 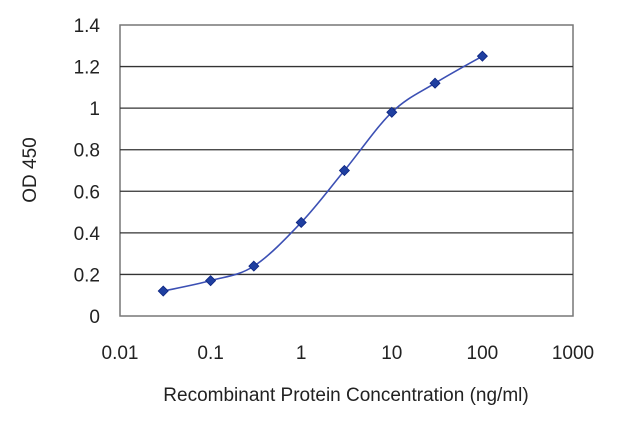 What do you see at coordinates (94, 317) in the screenshot?
I see `y-tick-label: 0` at bounding box center [94, 317].